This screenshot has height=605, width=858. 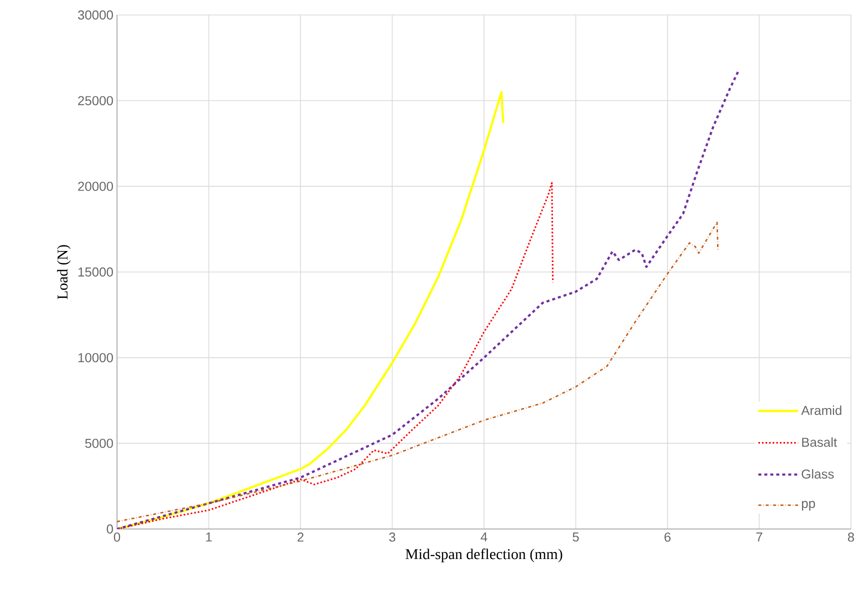 What do you see at coordinates (95, 15) in the screenshot?
I see `y-tick-label: 30000` at bounding box center [95, 15].